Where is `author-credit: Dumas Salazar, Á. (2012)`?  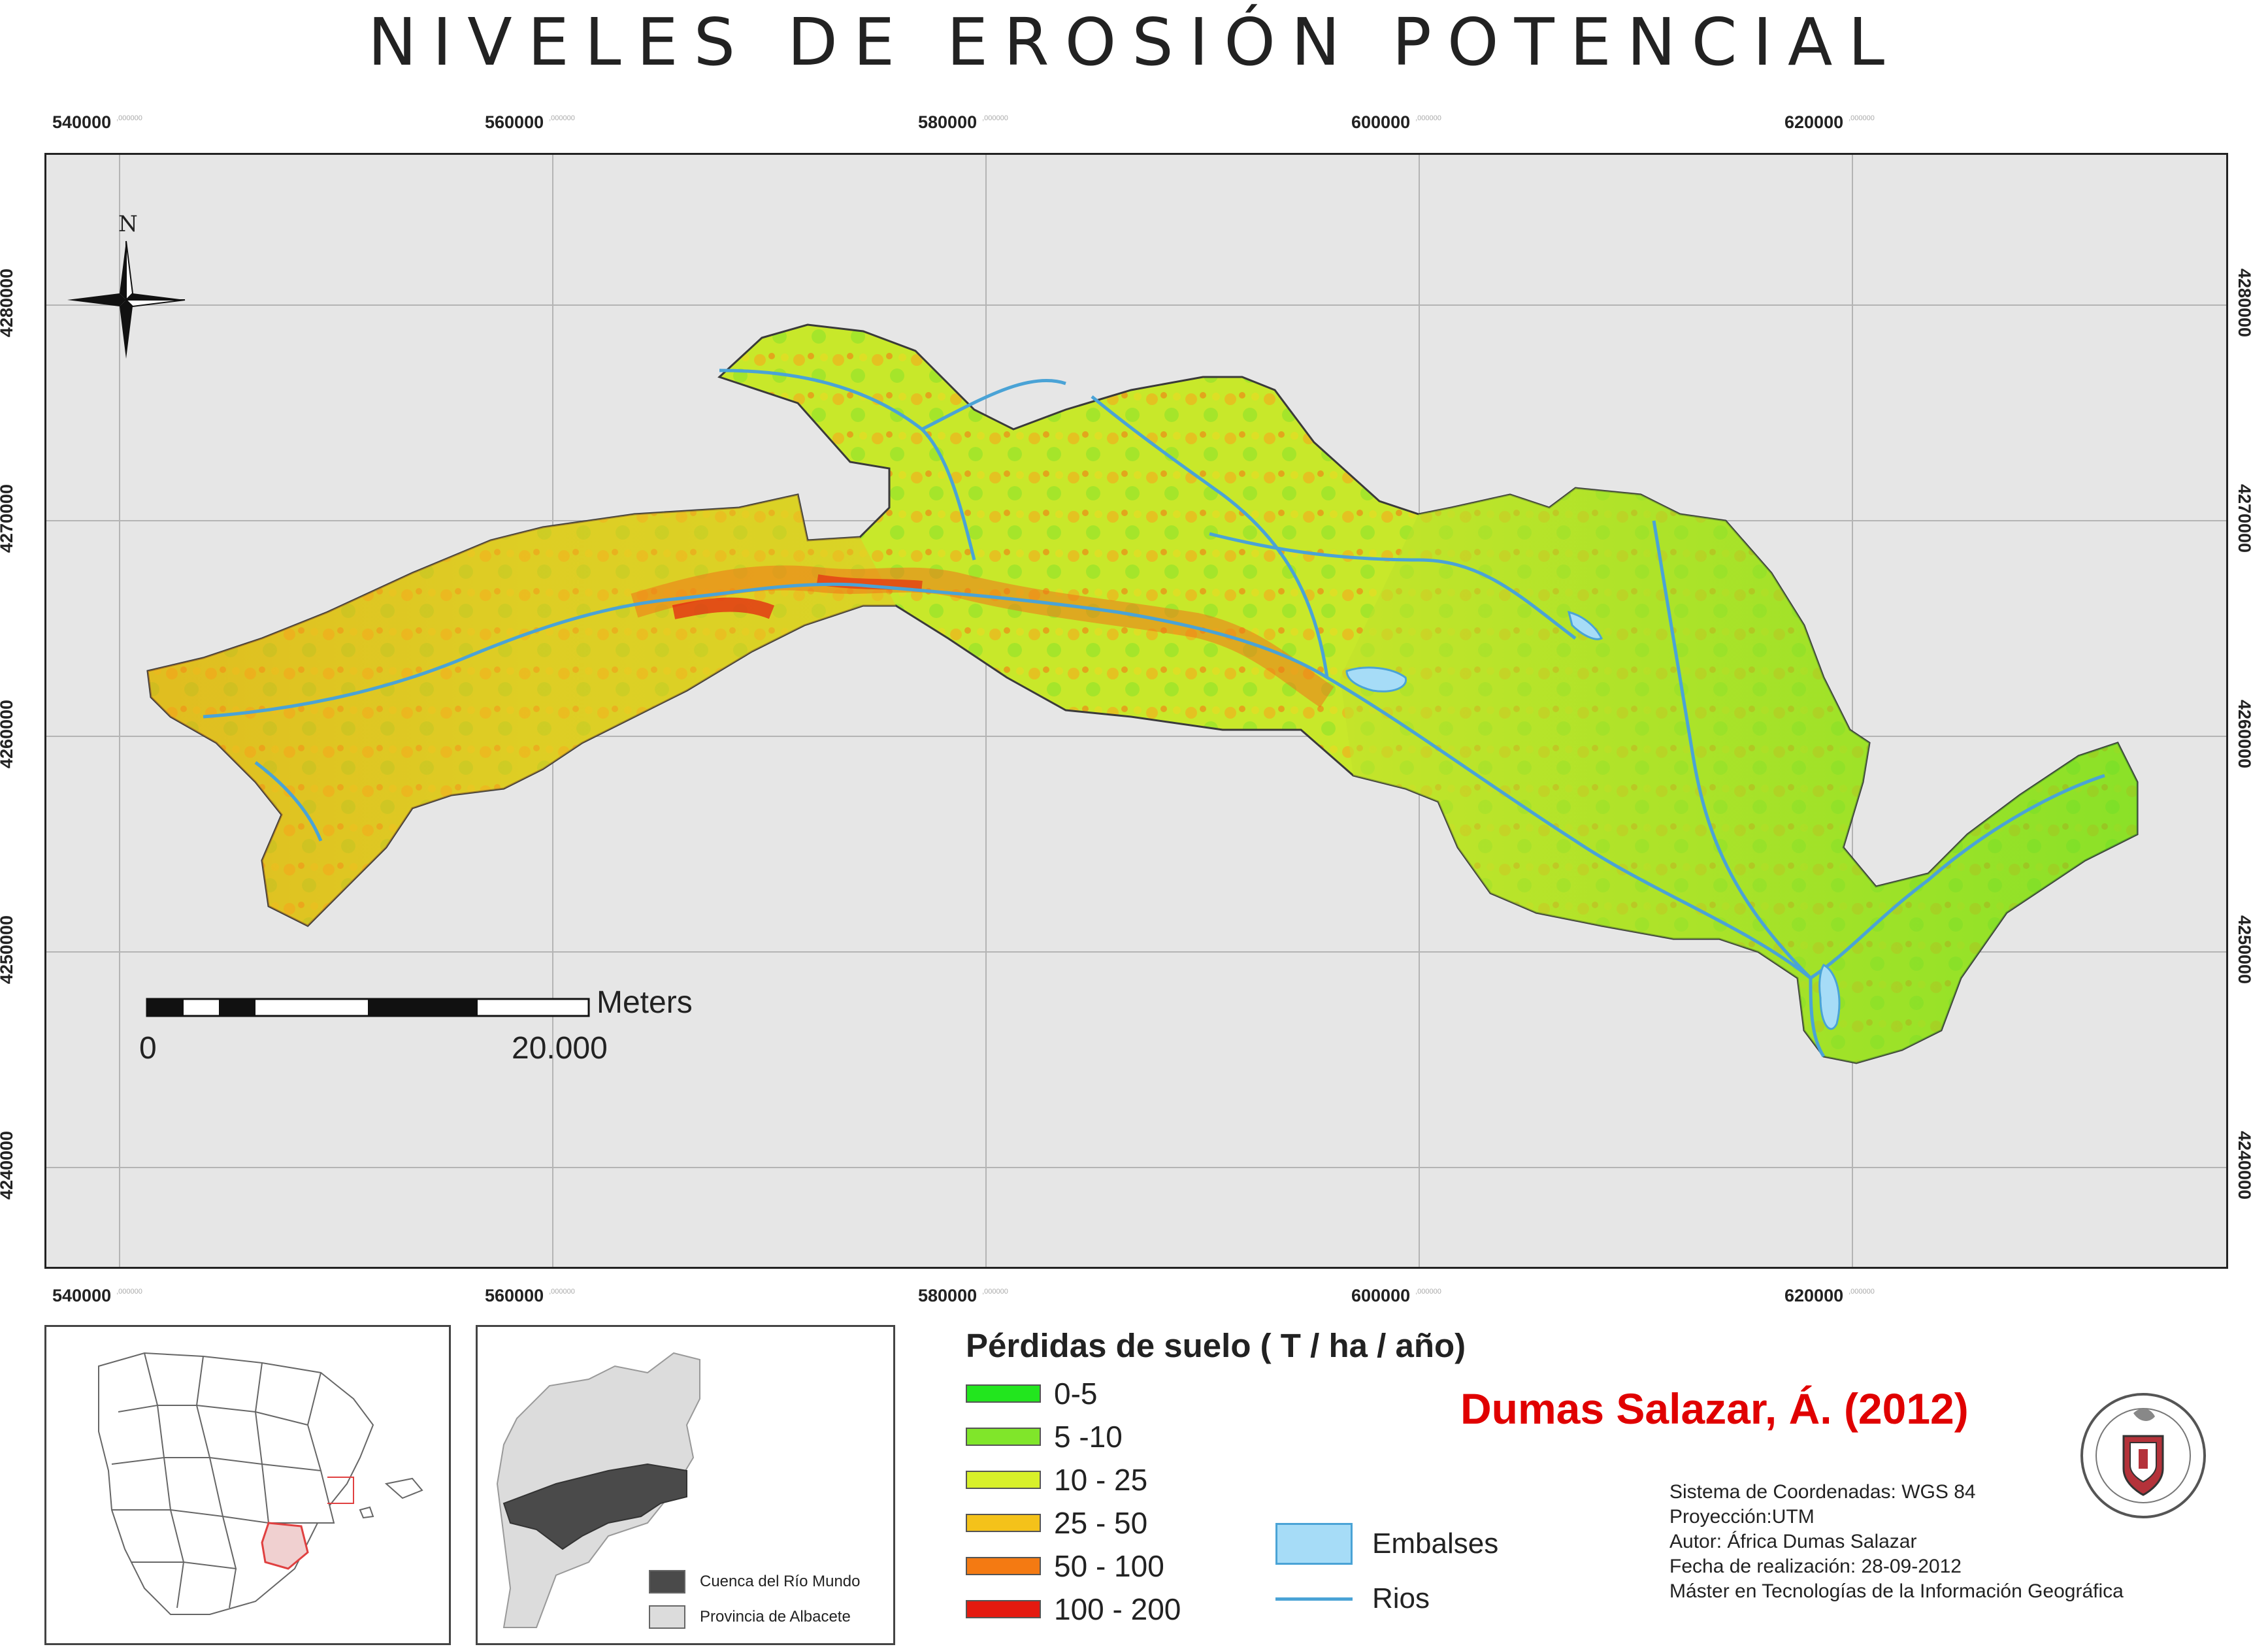
author-credit: Dumas Salazar, Á. (2012) is located at coordinates (1714, 1409).